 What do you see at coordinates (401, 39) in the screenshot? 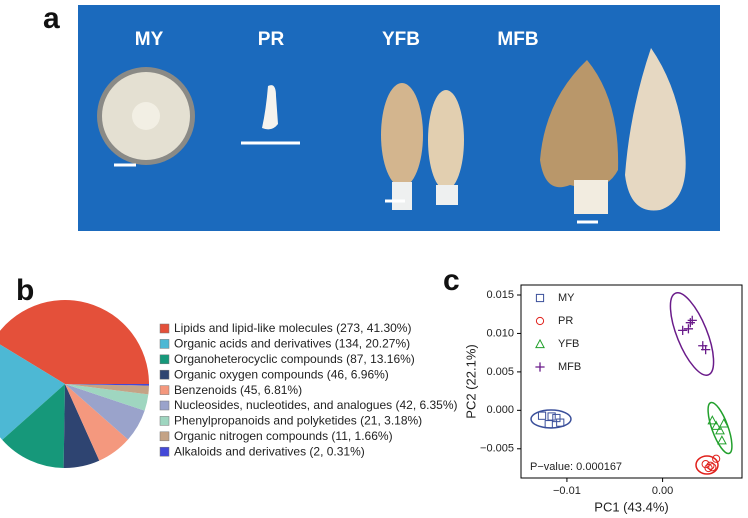
I see `photo-label: YFB` at bounding box center [401, 39].